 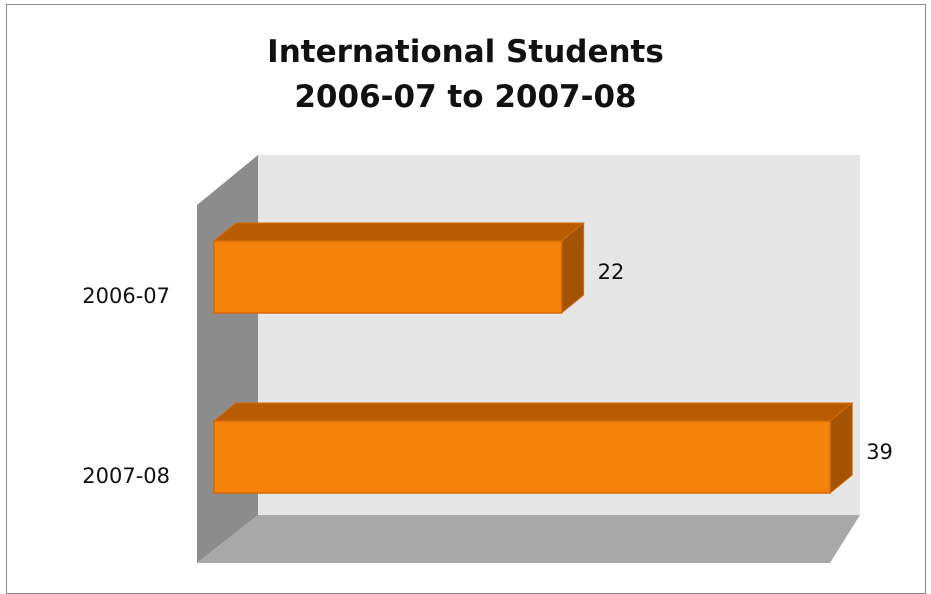 I want to click on data-label: 39, so click(x=879, y=452).